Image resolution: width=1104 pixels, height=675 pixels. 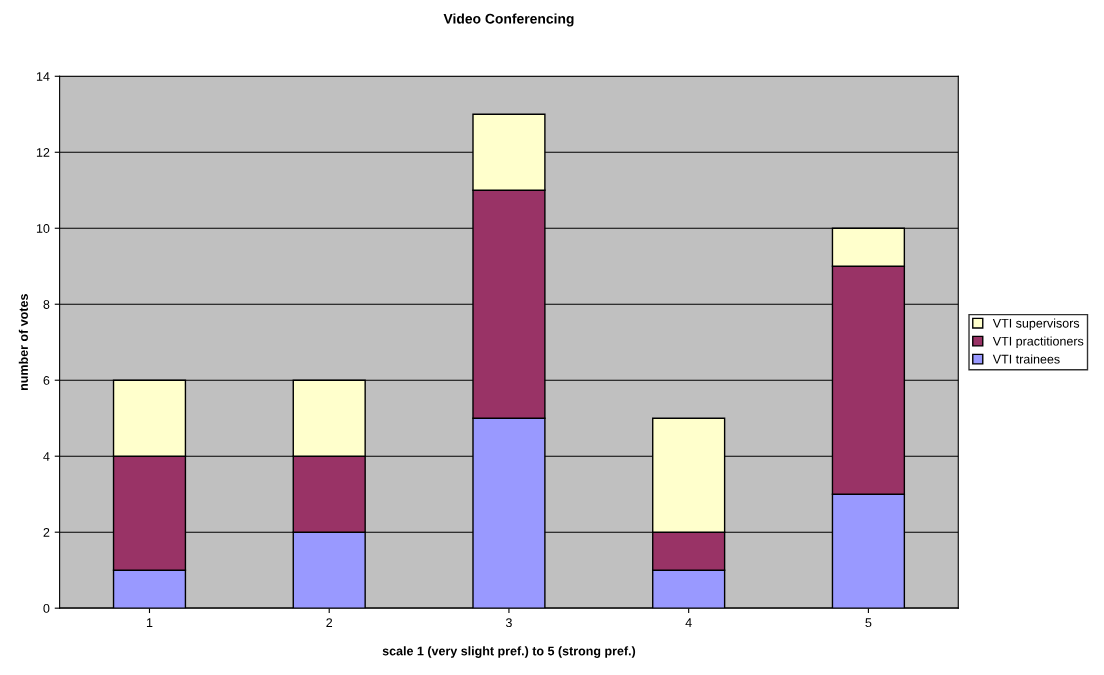 I want to click on x-tick-label: 2, so click(x=329, y=622).